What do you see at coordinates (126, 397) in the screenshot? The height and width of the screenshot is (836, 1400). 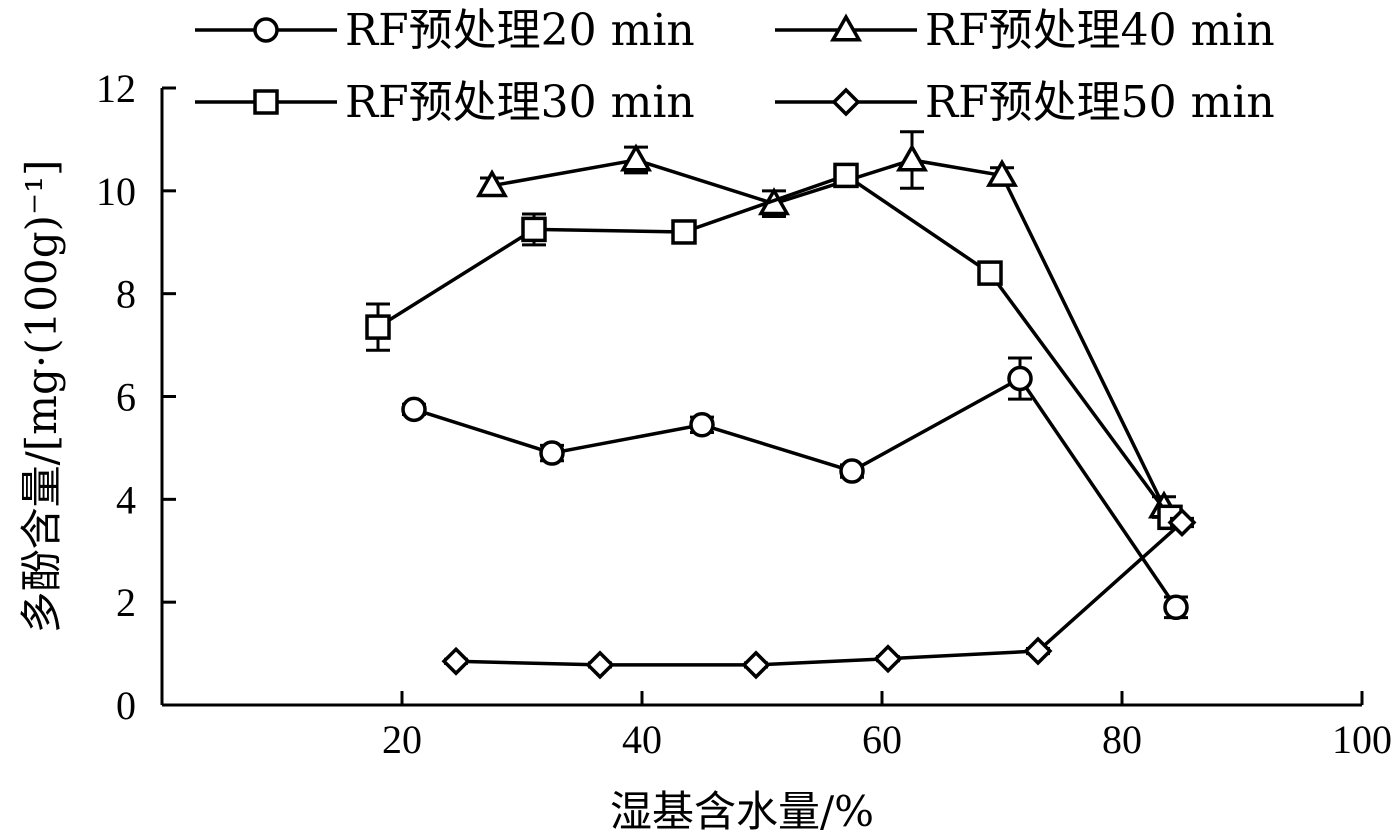 I see `y-tick-label: 6` at bounding box center [126, 397].